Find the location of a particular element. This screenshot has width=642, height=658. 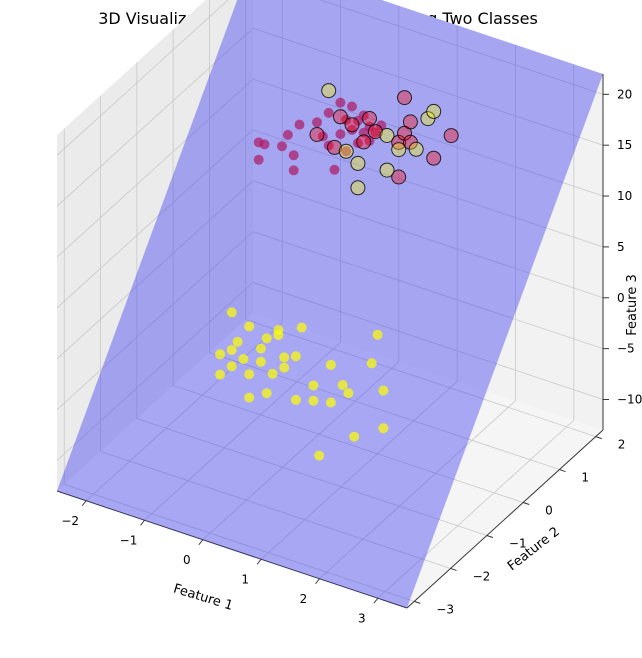

y-axis-line is located at coordinates (505, 519).